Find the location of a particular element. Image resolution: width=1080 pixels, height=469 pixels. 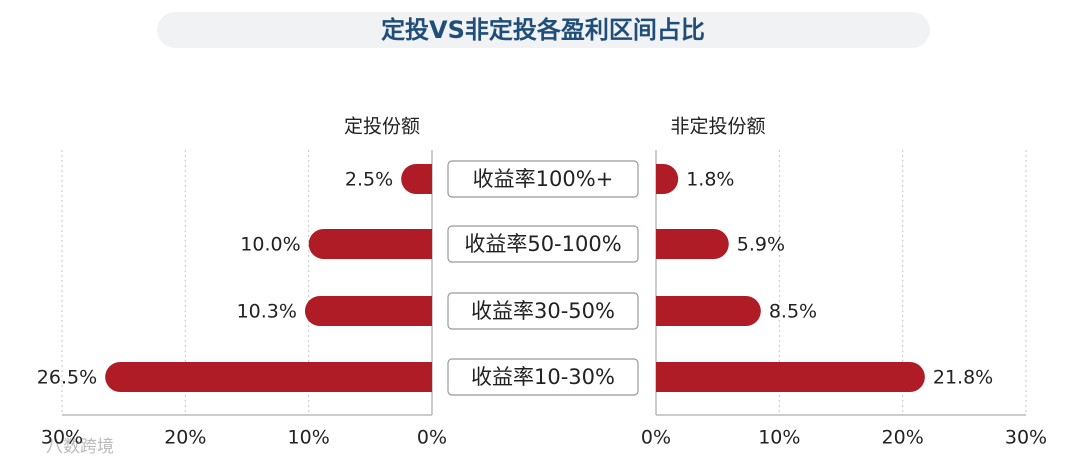

value-label: 1.8% is located at coordinates (710, 180).